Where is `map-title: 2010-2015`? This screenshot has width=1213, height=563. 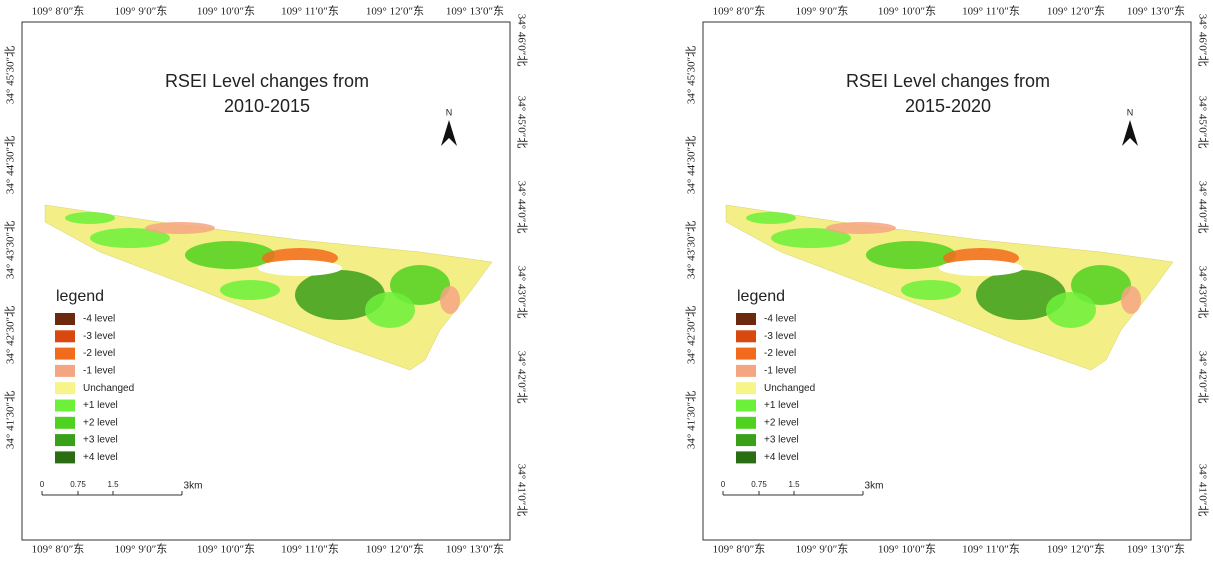 map-title: 2010-2015 is located at coordinates (267, 106).